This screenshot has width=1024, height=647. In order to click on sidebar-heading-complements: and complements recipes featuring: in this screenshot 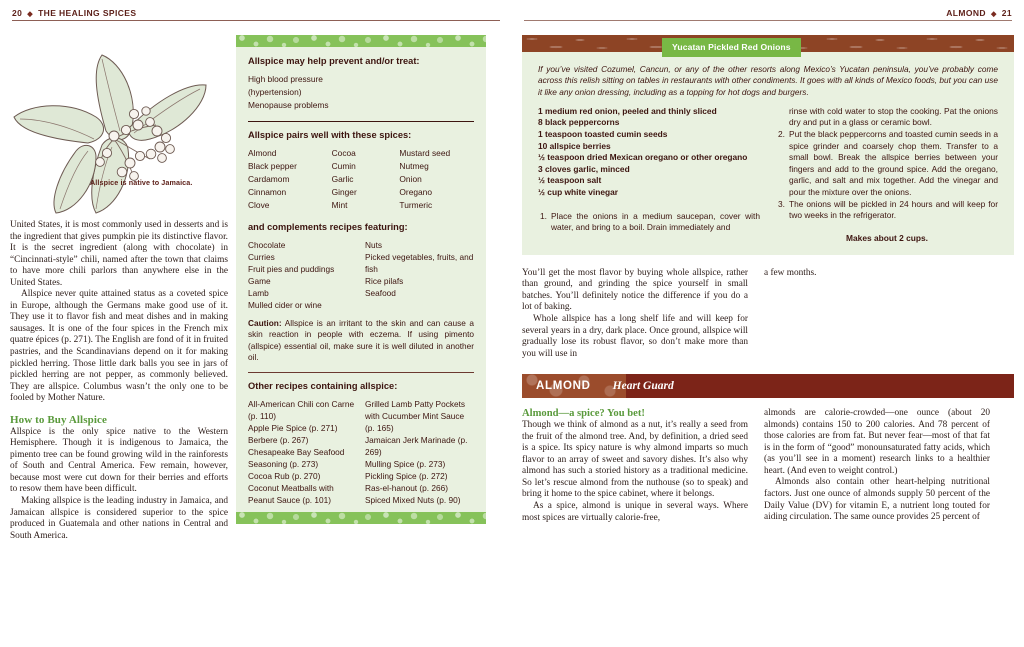, I will do `click(328, 226)`.